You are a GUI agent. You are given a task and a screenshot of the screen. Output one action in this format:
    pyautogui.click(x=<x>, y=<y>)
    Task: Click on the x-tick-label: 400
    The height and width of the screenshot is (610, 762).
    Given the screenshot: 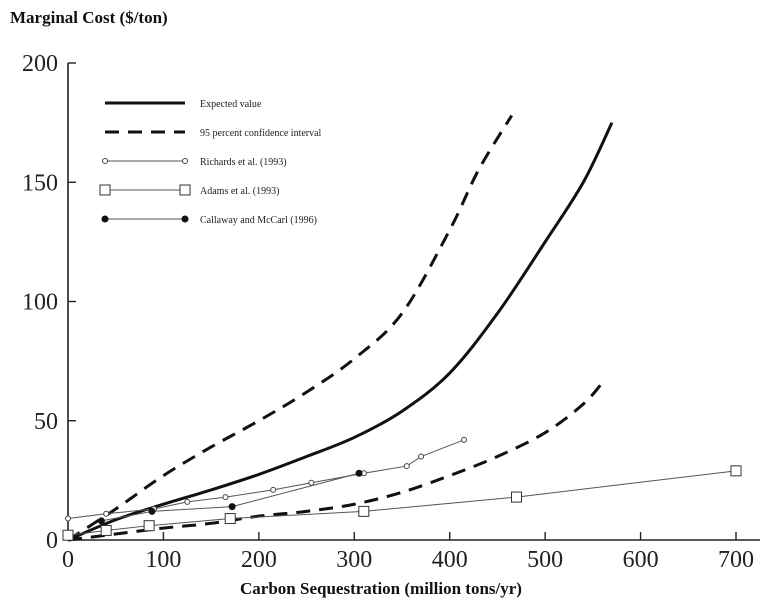 What is the action you would take?
    pyautogui.click(x=450, y=560)
    